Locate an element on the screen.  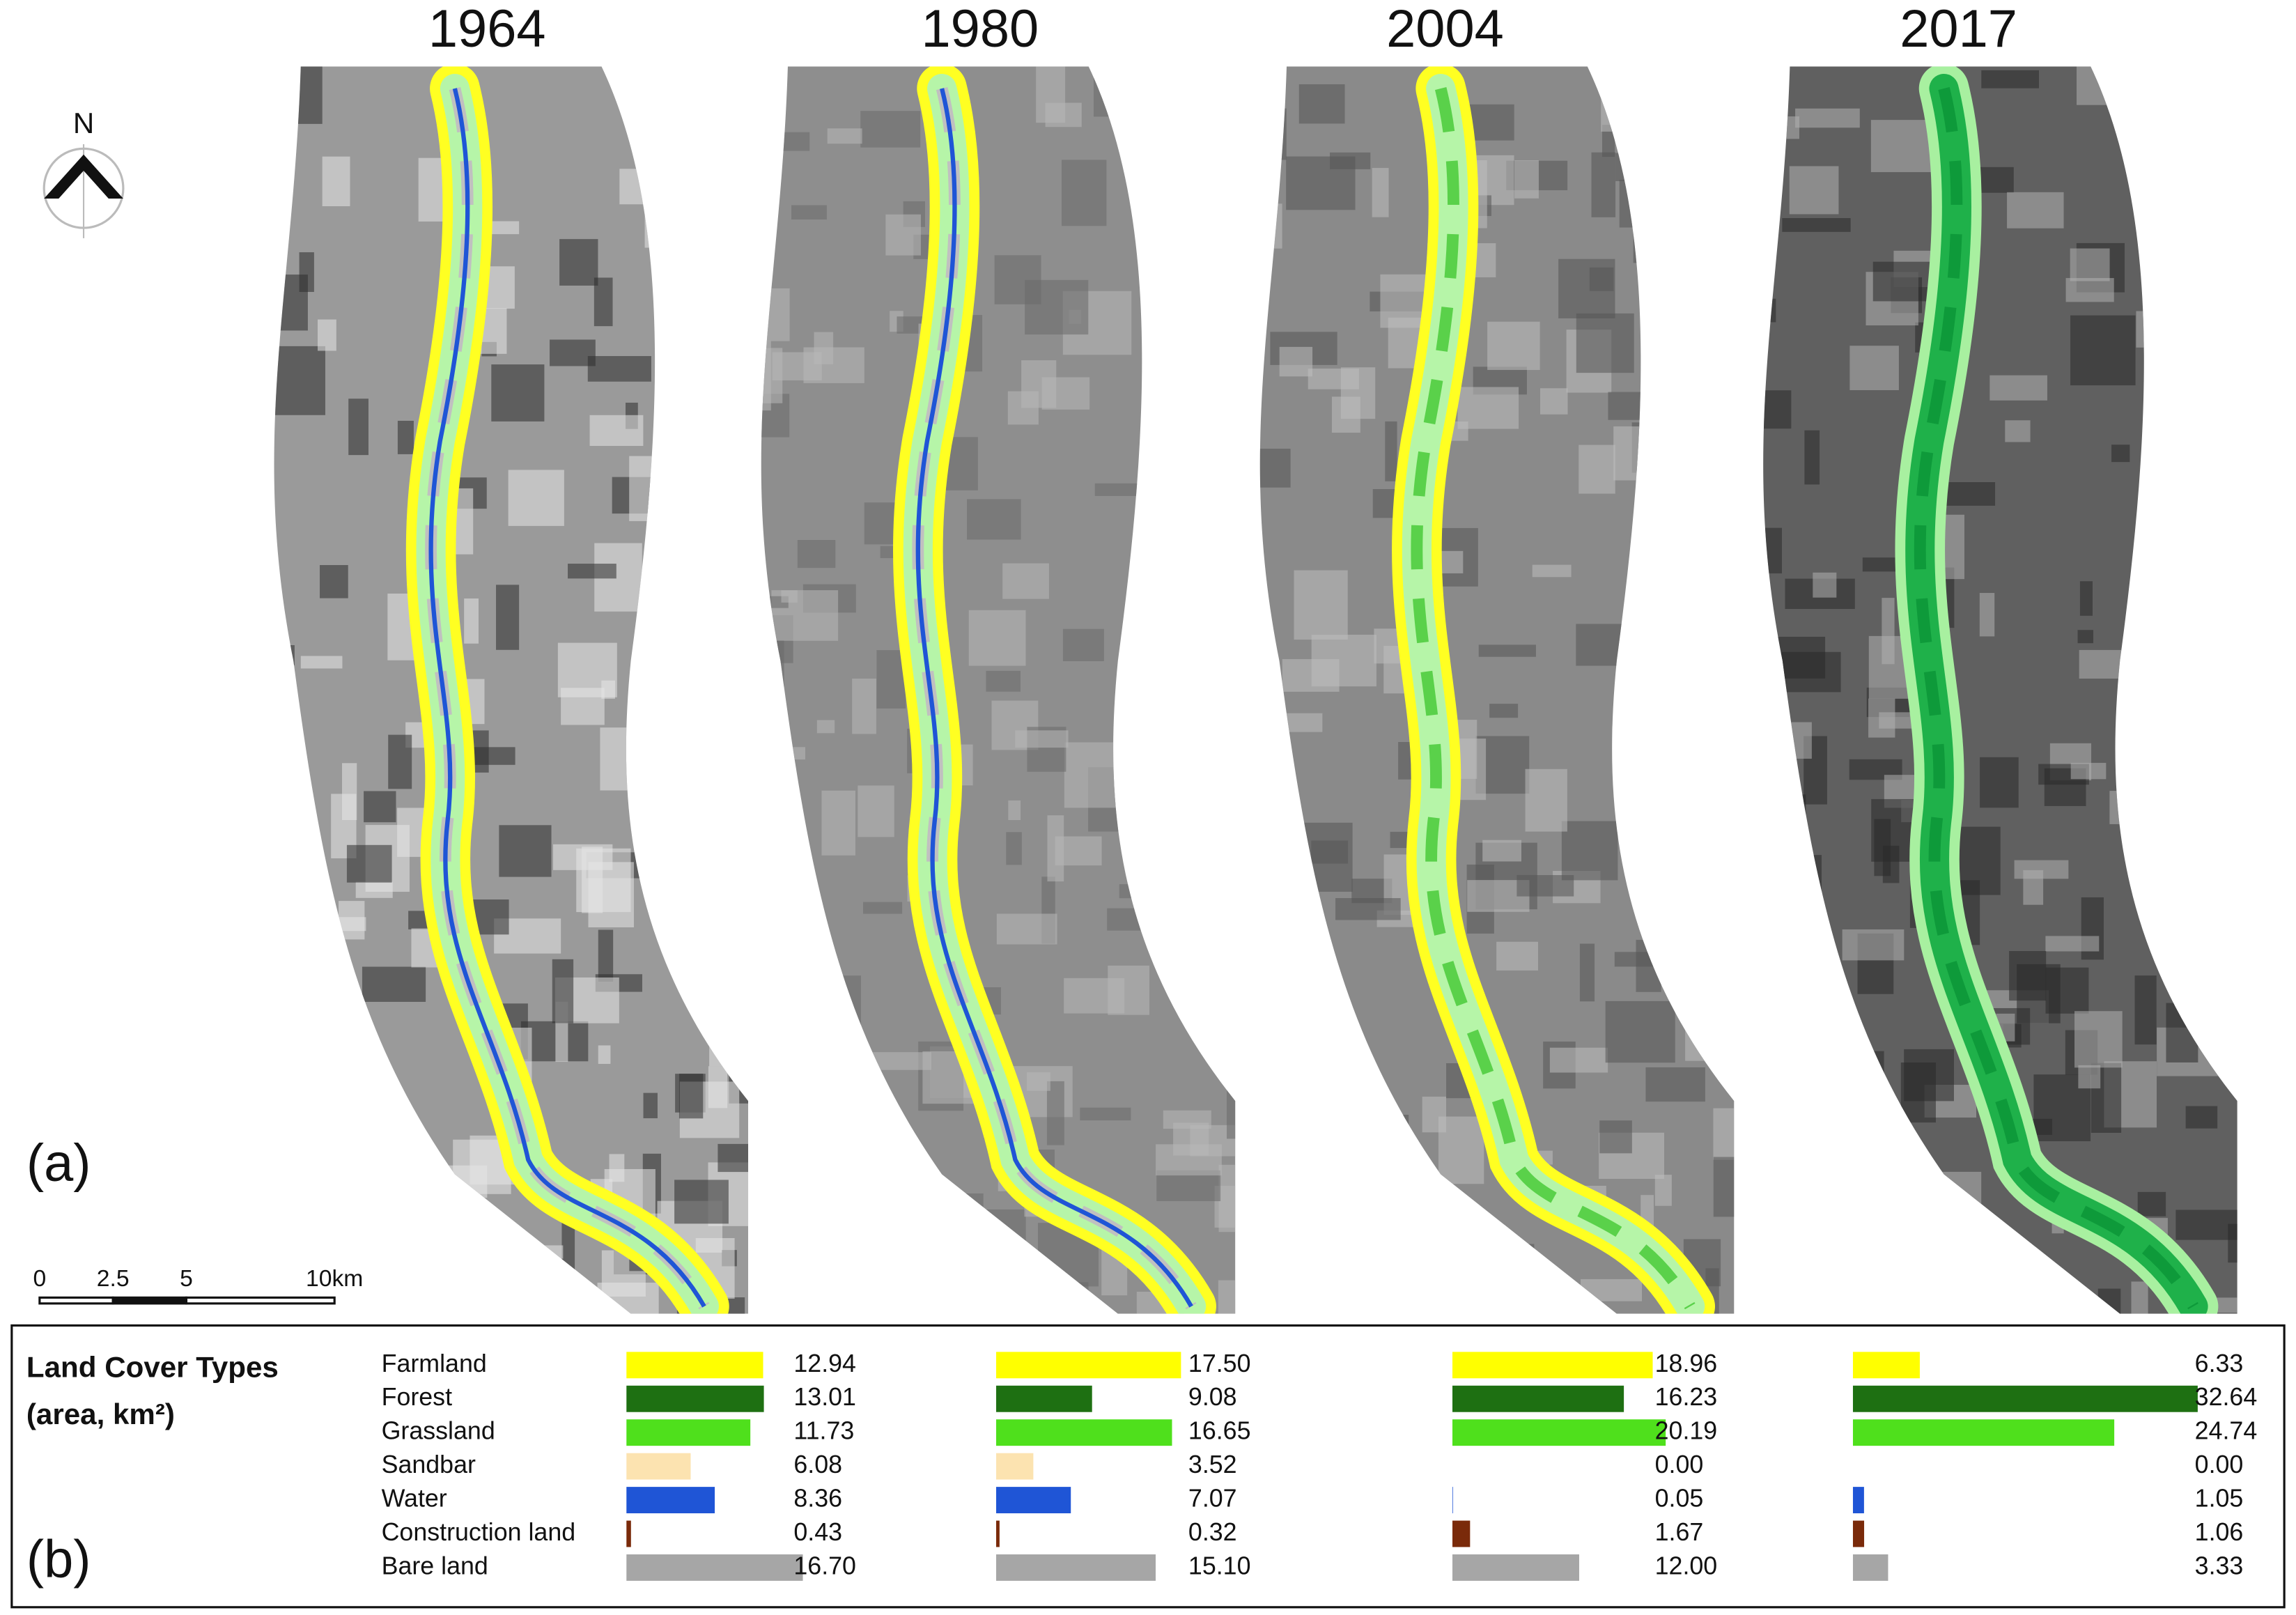
value-label: 8.36 is located at coordinates (817, 1499).